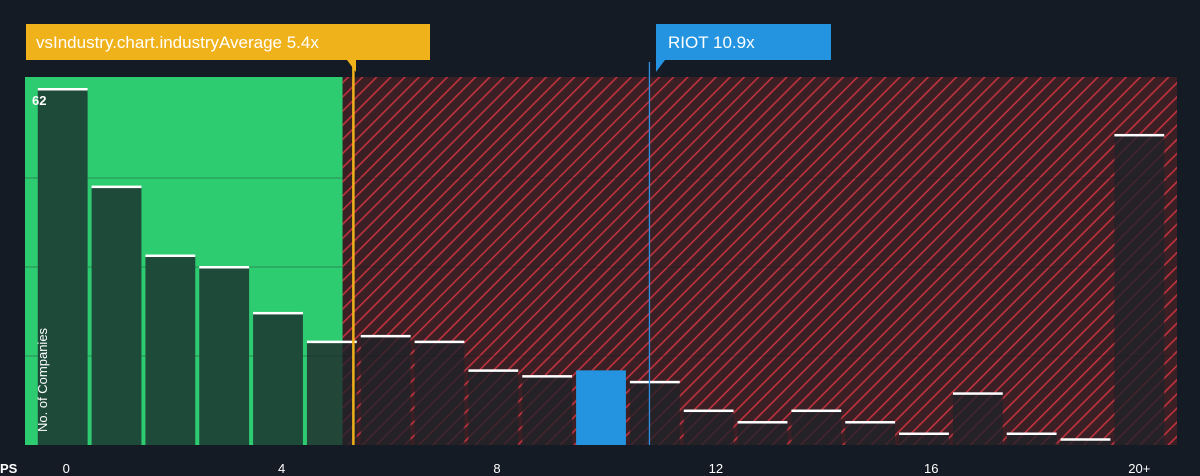  Describe the element at coordinates (42, 379) in the screenshot. I see `y-axis-title: No. of Companies` at that location.